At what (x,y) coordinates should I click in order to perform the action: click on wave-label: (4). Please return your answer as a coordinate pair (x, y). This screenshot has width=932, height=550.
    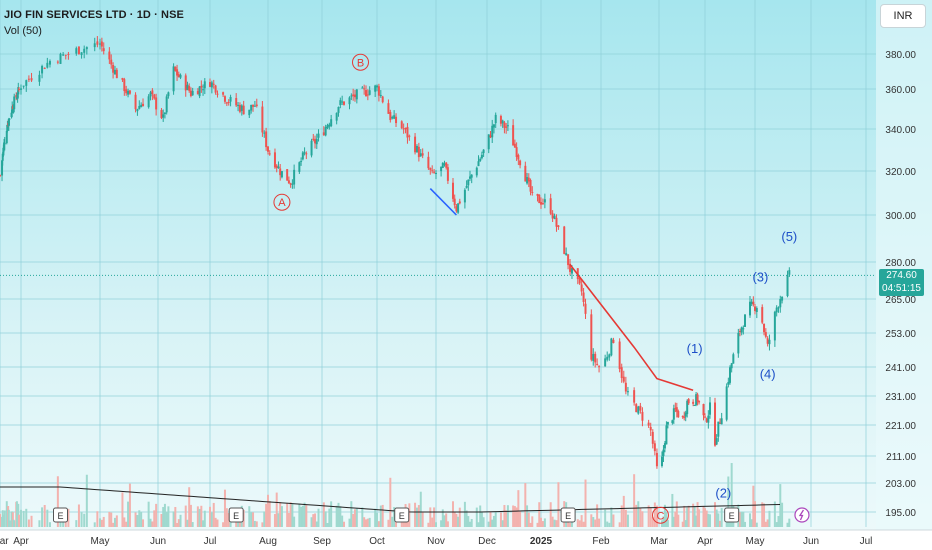
    Looking at the image, I should click on (768, 374).